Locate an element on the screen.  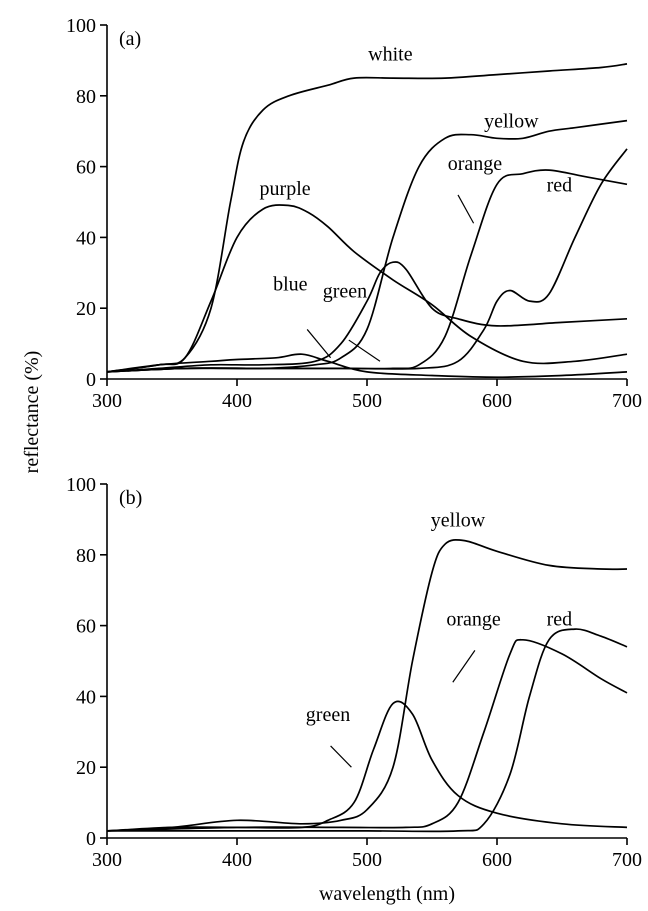
panel-label: (b) is located at coordinates (130, 498).